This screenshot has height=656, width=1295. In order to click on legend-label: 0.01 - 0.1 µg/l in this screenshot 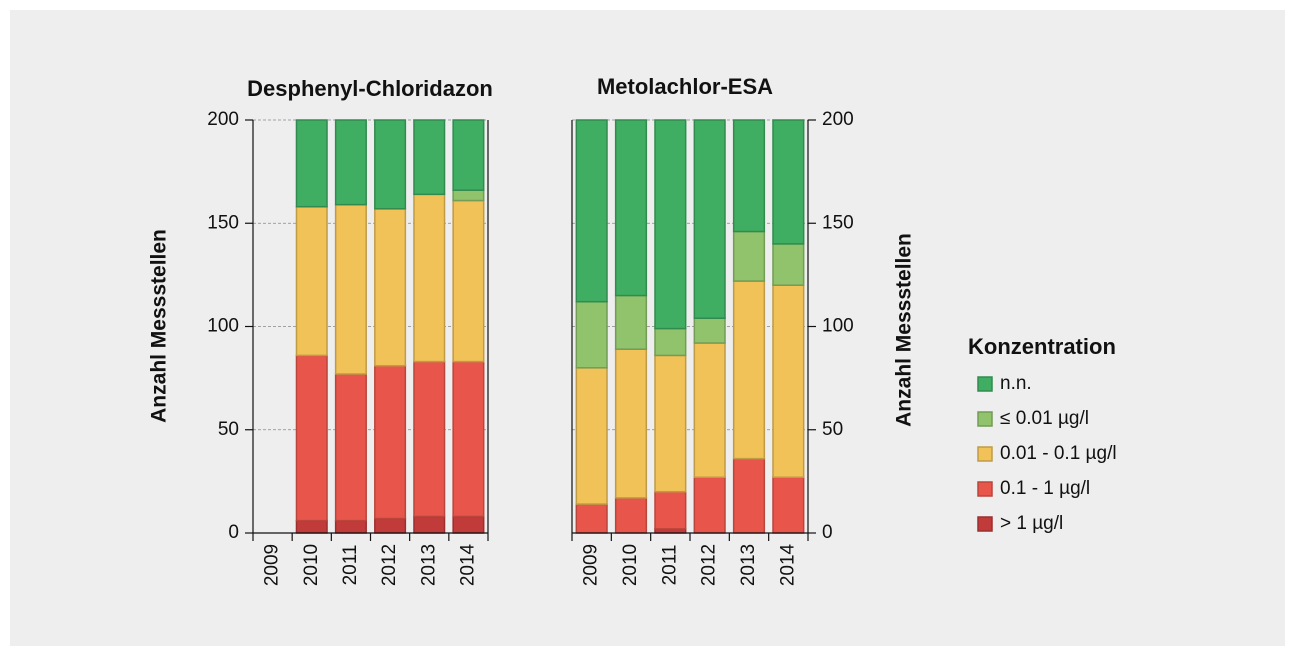, I will do `click(1058, 453)`.